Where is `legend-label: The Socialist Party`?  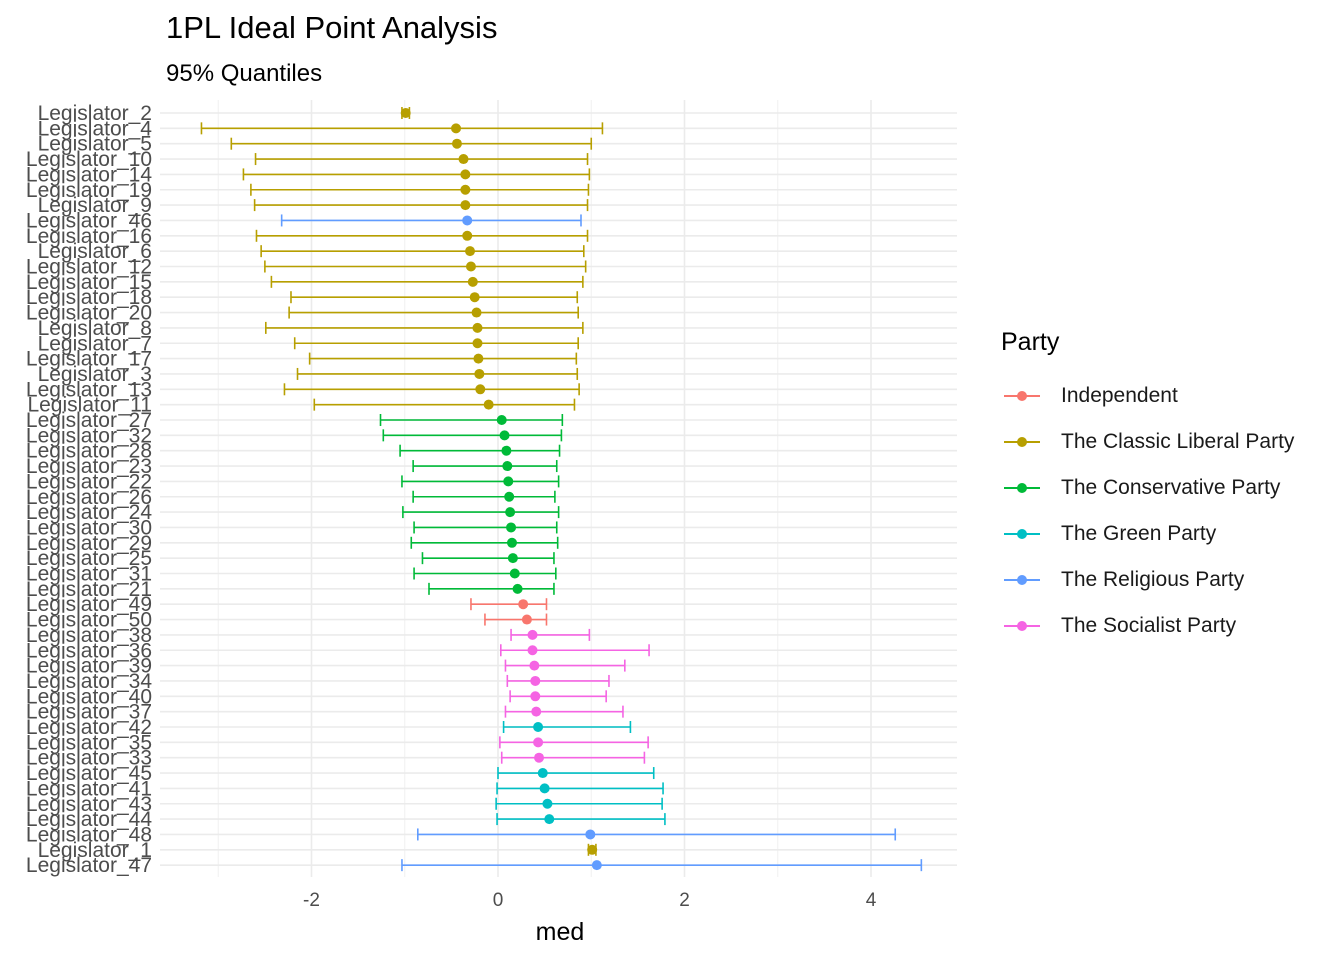 legend-label: The Socialist Party is located at coordinates (1149, 625).